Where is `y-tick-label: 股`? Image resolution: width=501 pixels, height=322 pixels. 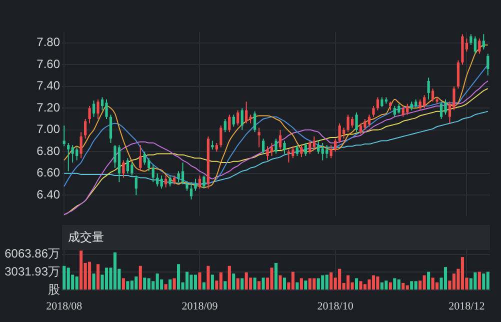 y-tick-label: 股 is located at coordinates (54, 289).